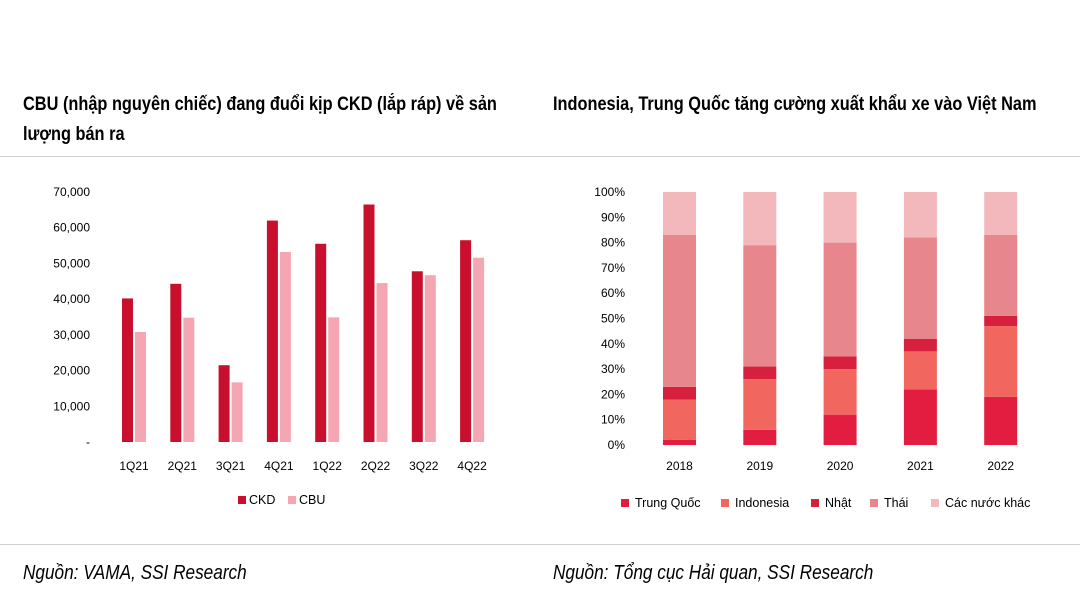 The height and width of the screenshot is (608, 1080). Describe the element at coordinates (176, 362) in the screenshot. I see `bar-ckd-2q21` at that location.